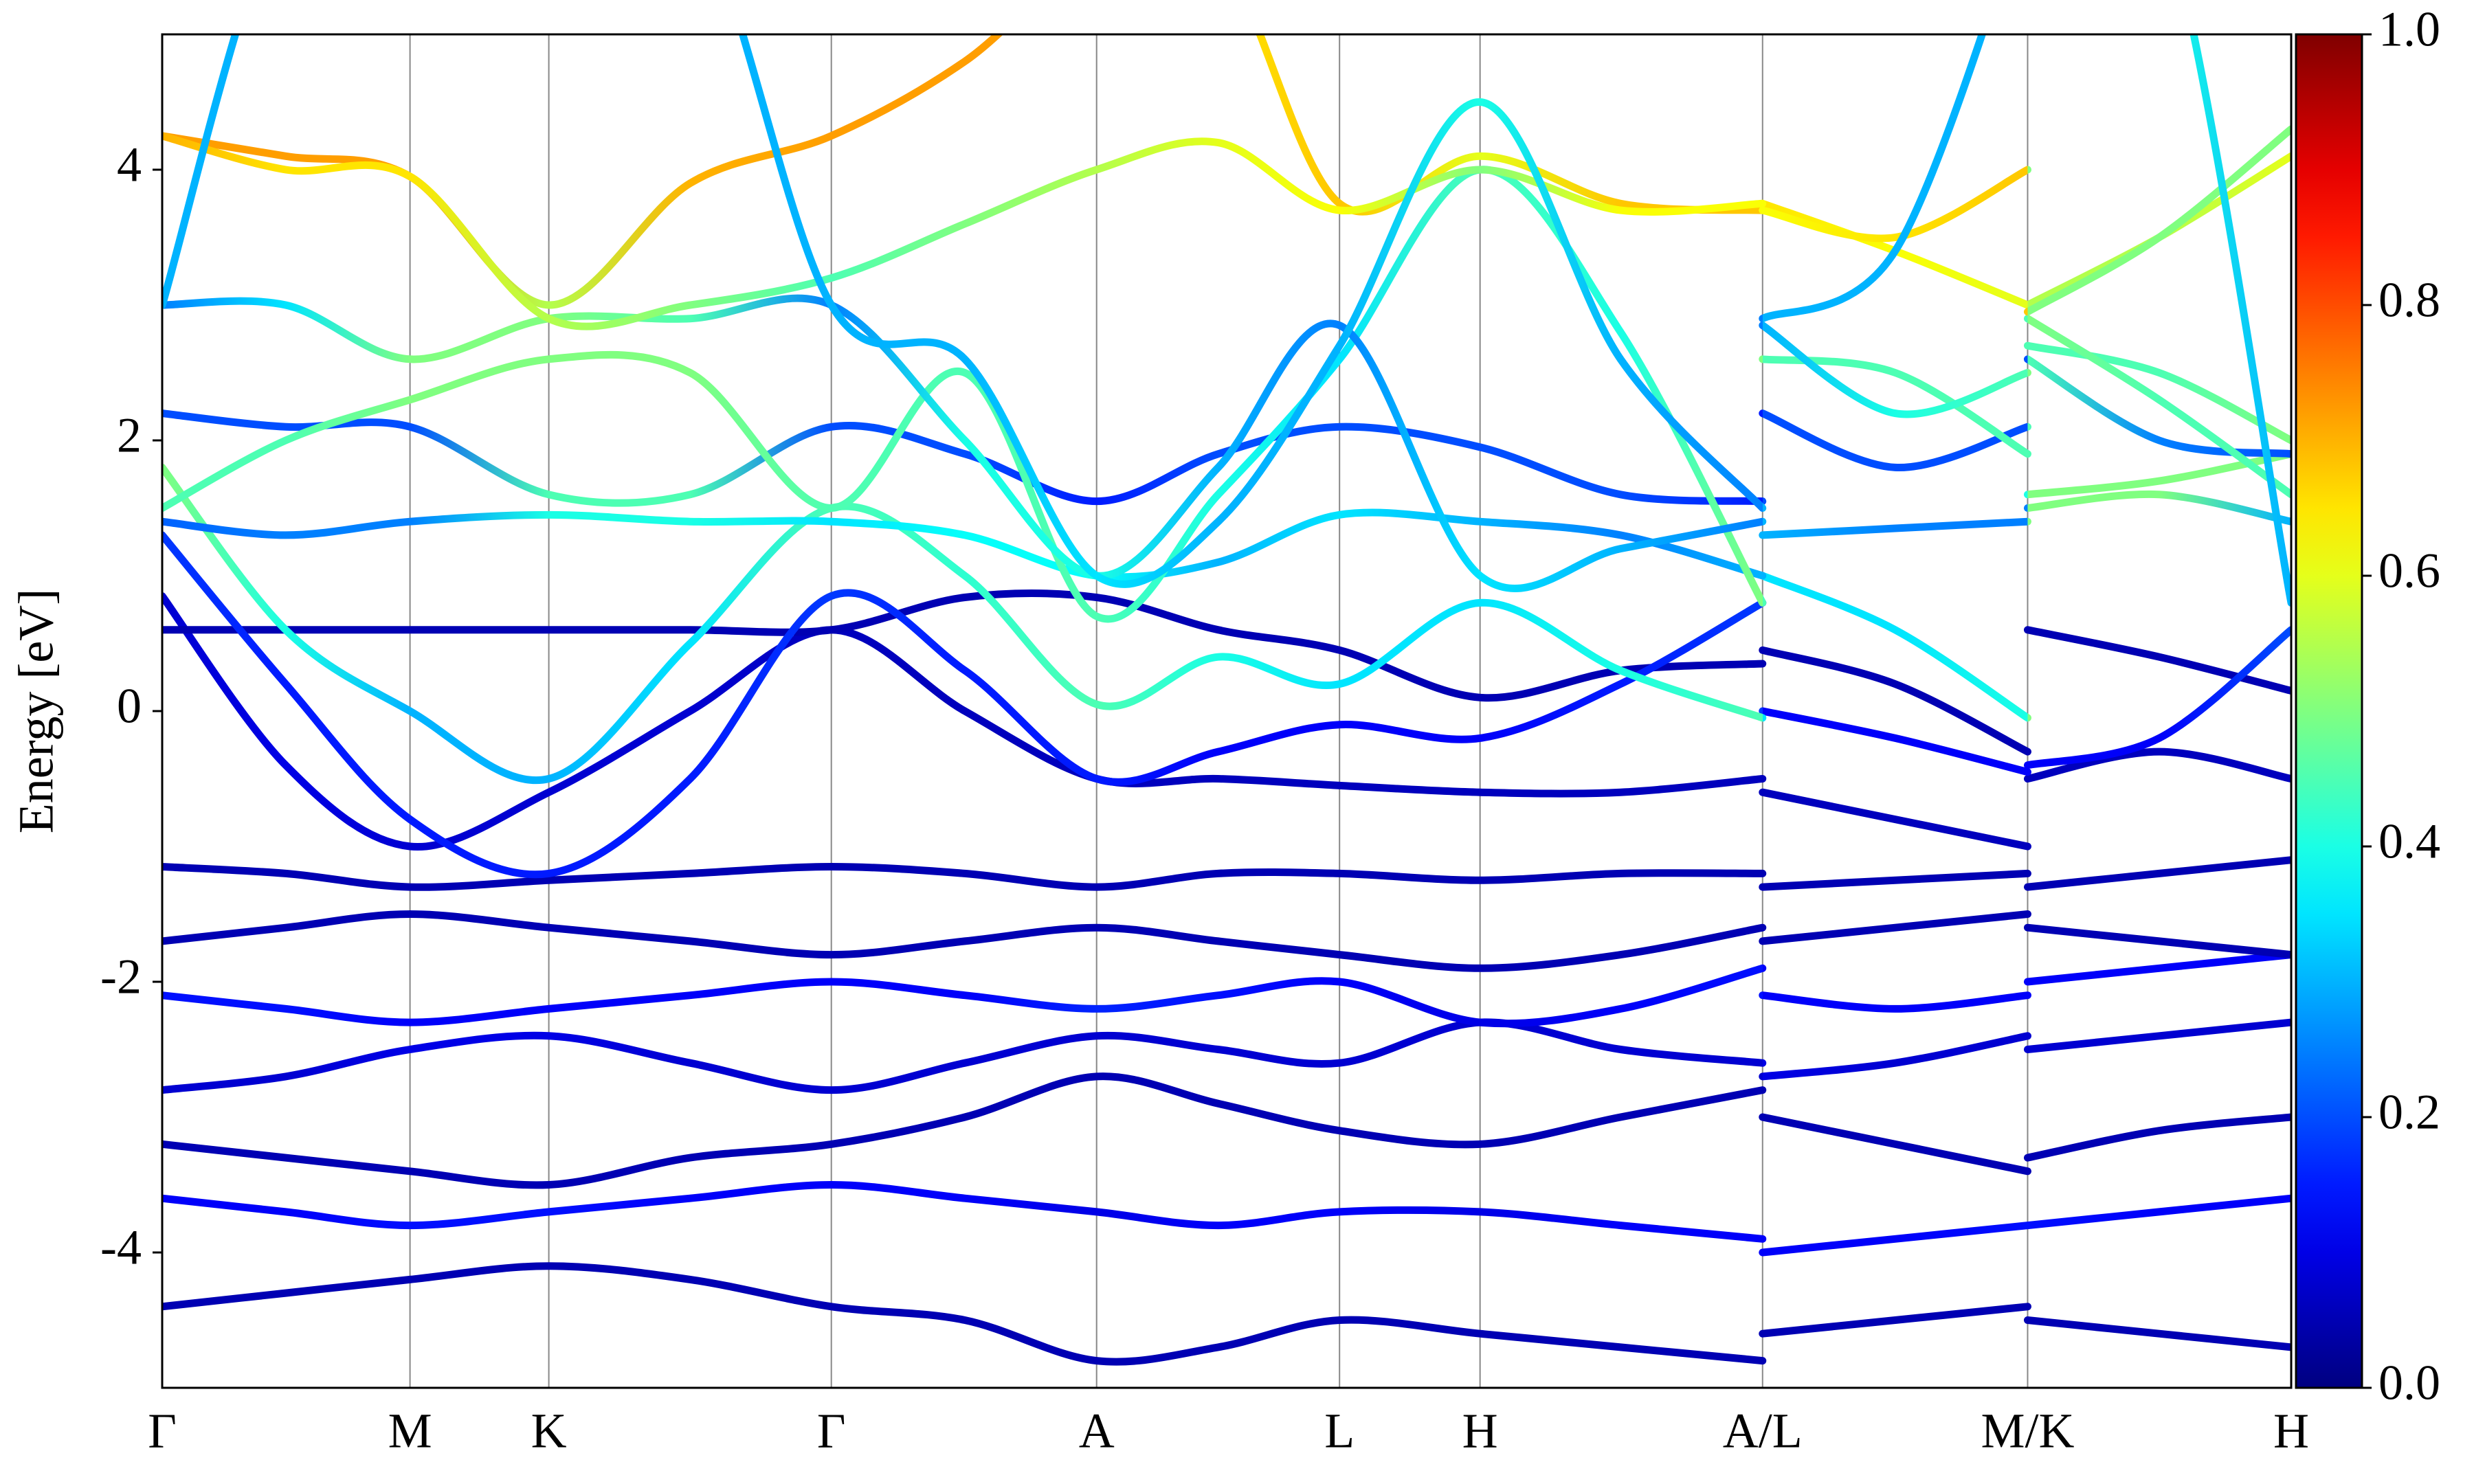 The height and width of the screenshot is (1484, 2474). What do you see at coordinates (1763, 1431) in the screenshot?
I see `x-tick-label: A/L` at bounding box center [1763, 1431].